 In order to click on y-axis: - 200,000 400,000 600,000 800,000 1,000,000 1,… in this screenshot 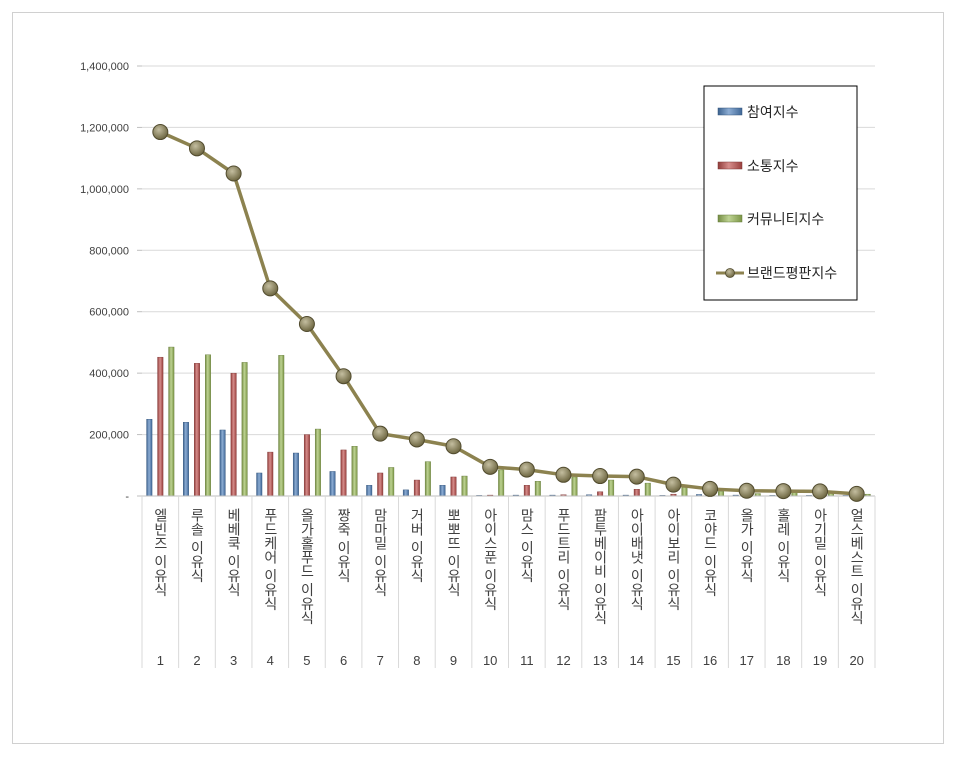, I will do `click(111, 282)`.